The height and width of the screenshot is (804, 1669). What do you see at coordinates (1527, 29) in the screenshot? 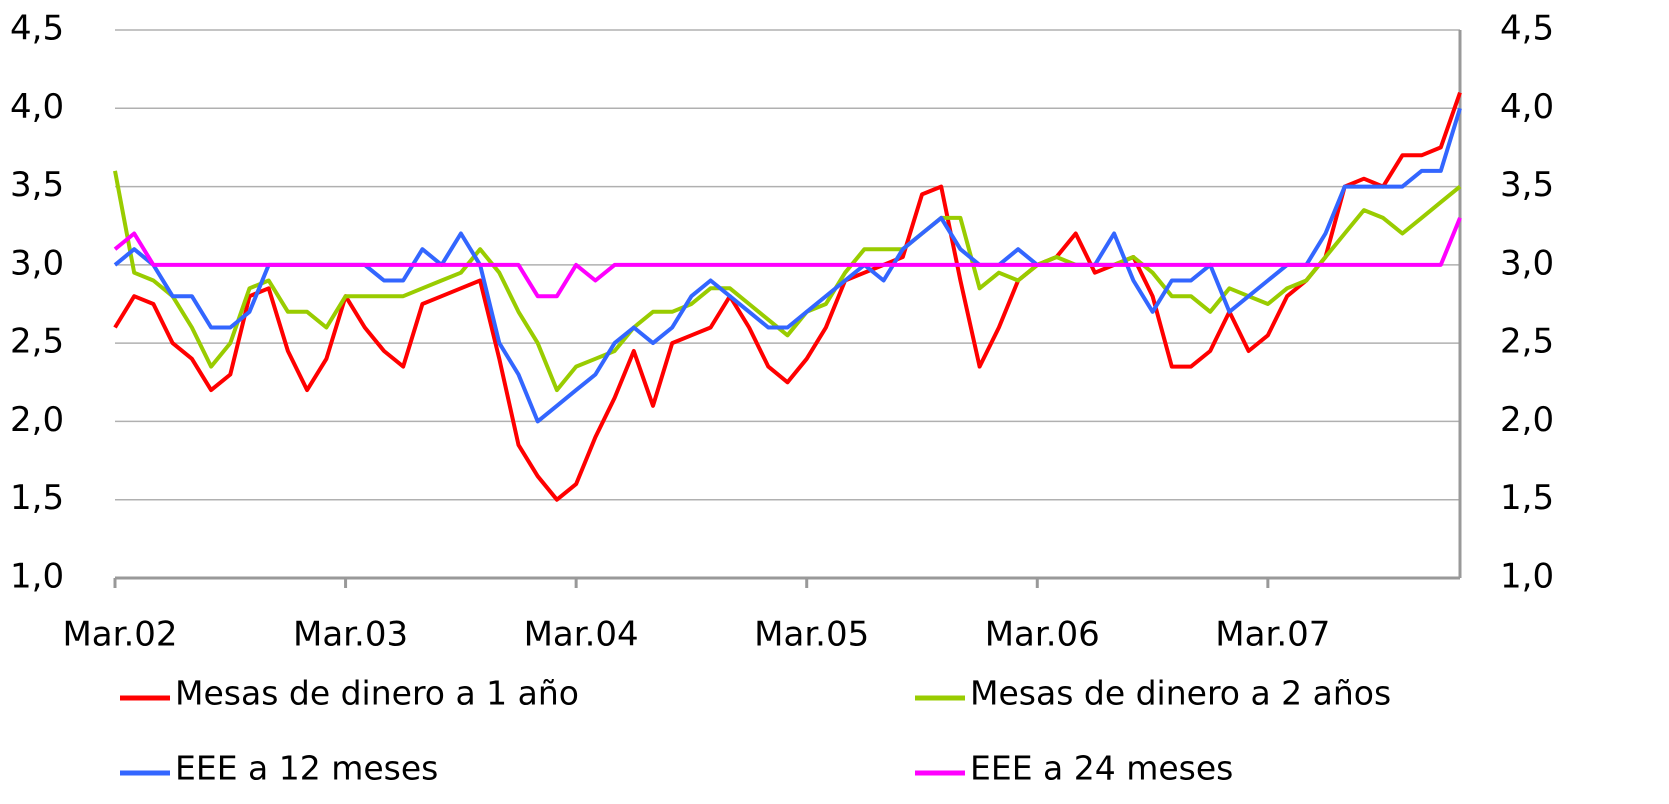
I see `y2-tick-label: 4,5` at bounding box center [1527, 29].